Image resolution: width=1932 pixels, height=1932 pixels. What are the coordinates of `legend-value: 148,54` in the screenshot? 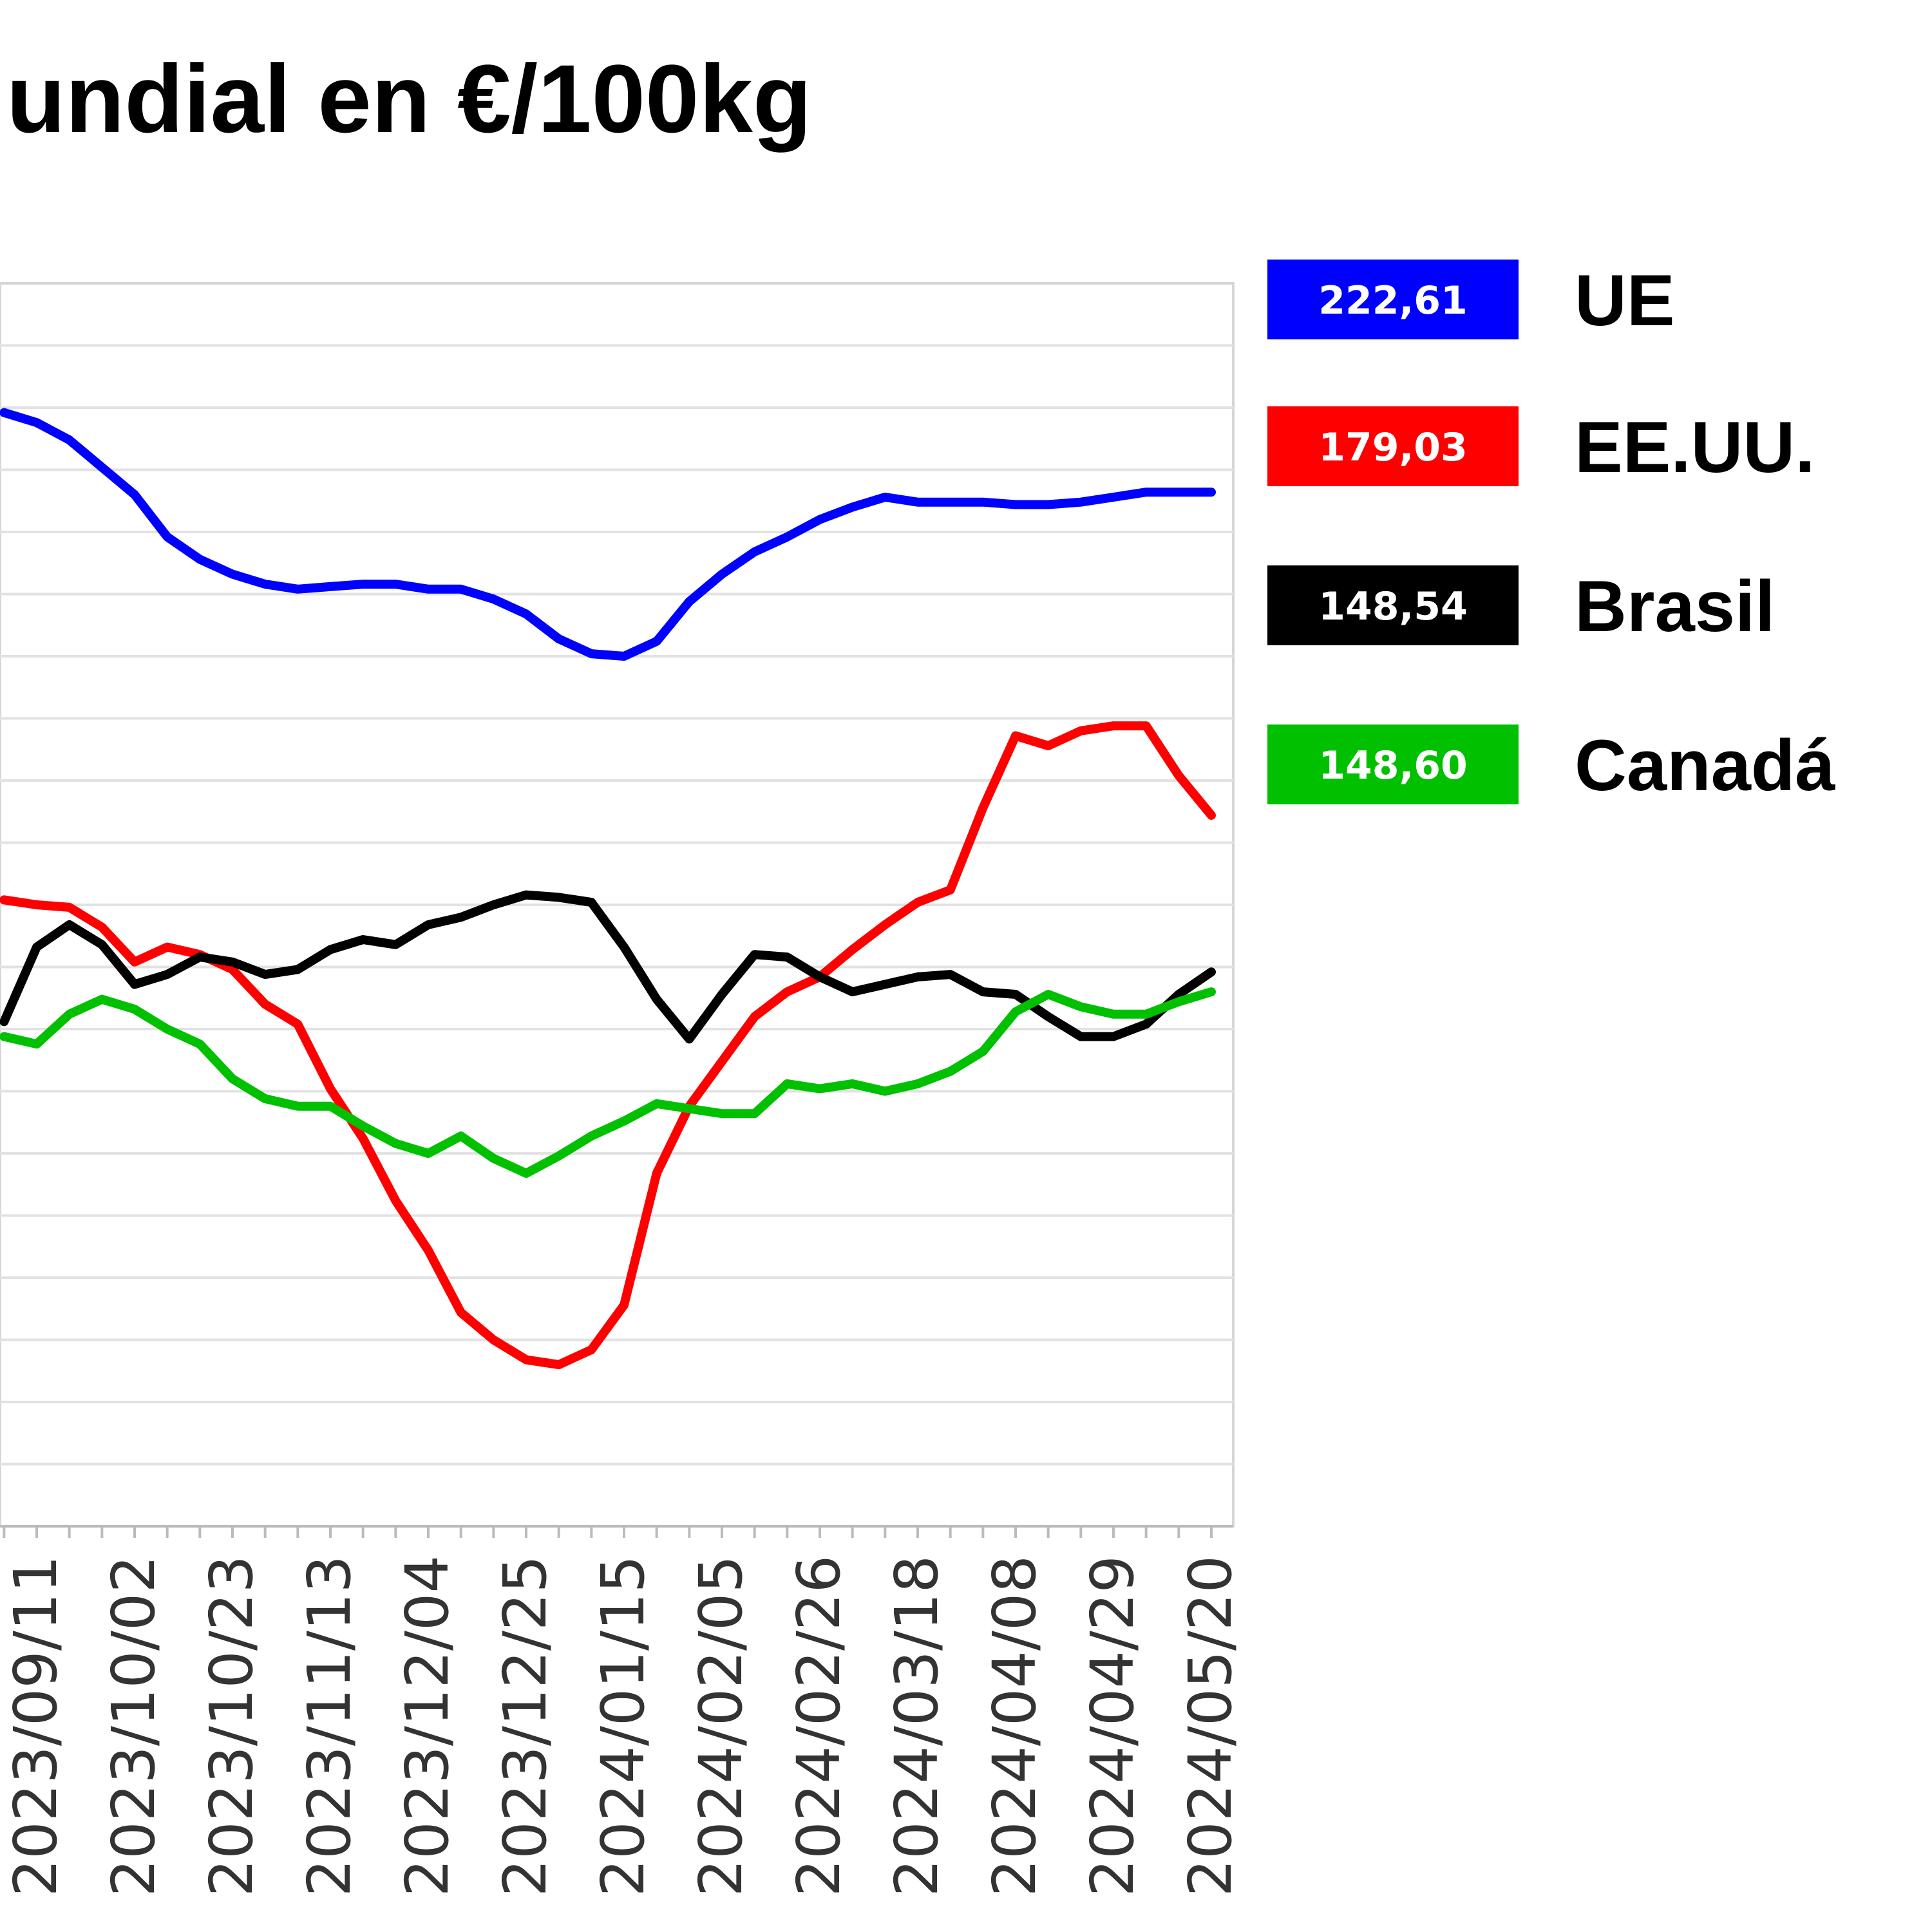 It's located at (1393, 606).